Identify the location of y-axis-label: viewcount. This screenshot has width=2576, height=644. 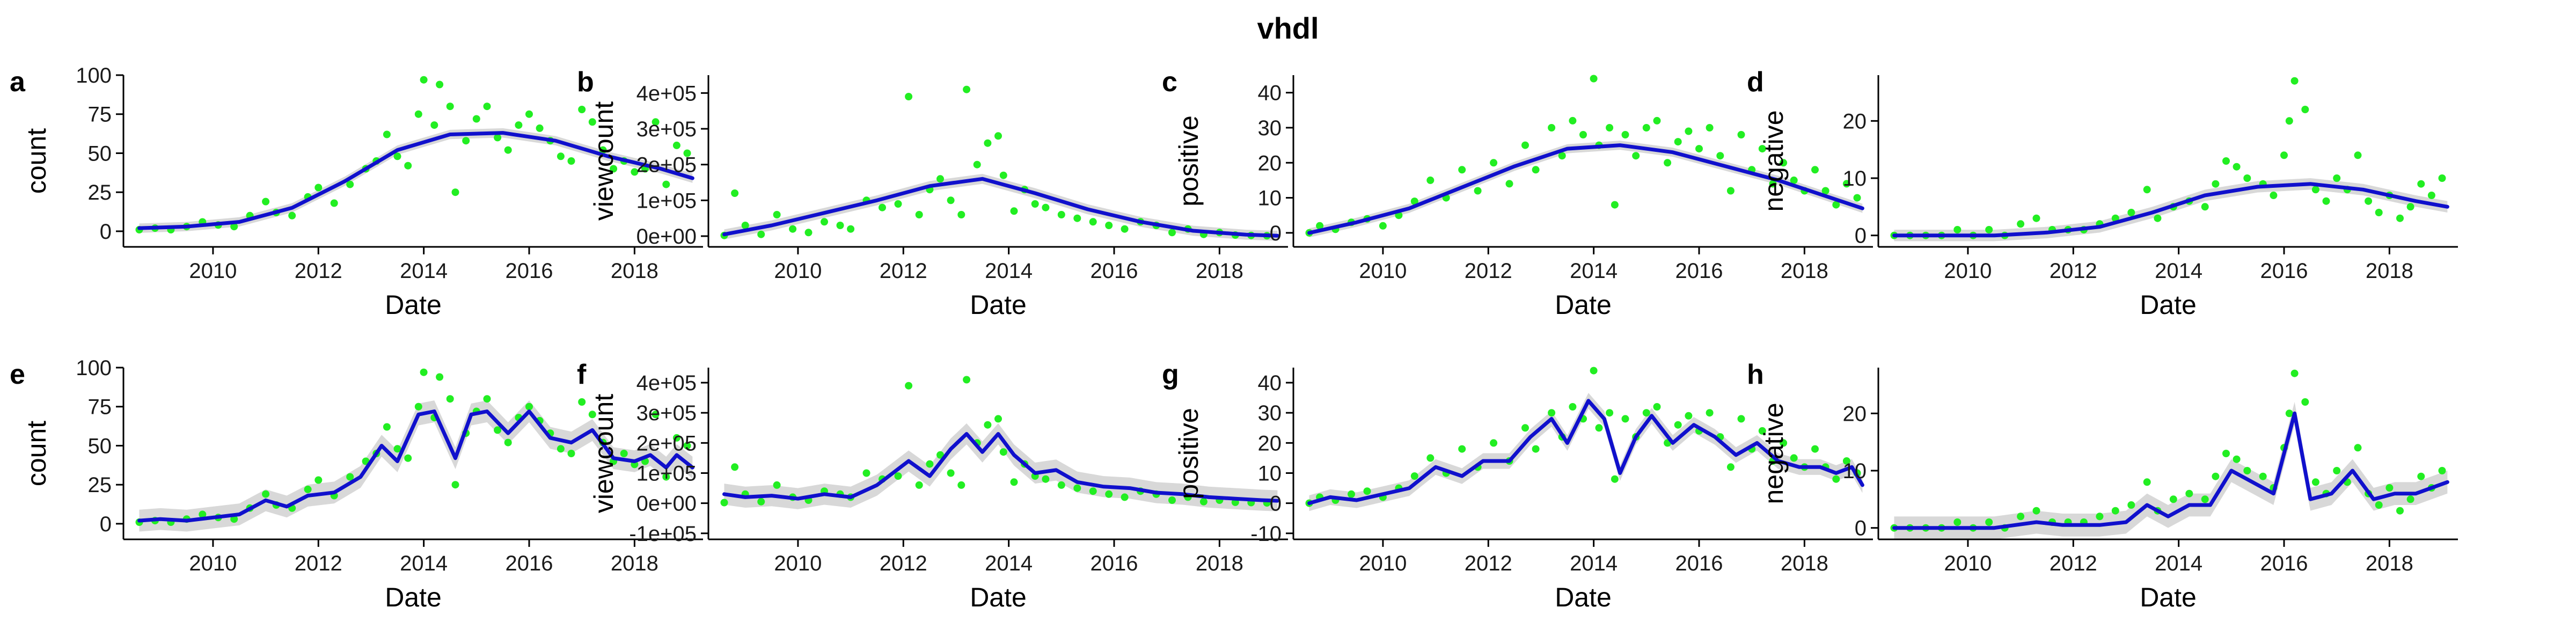
(604, 161).